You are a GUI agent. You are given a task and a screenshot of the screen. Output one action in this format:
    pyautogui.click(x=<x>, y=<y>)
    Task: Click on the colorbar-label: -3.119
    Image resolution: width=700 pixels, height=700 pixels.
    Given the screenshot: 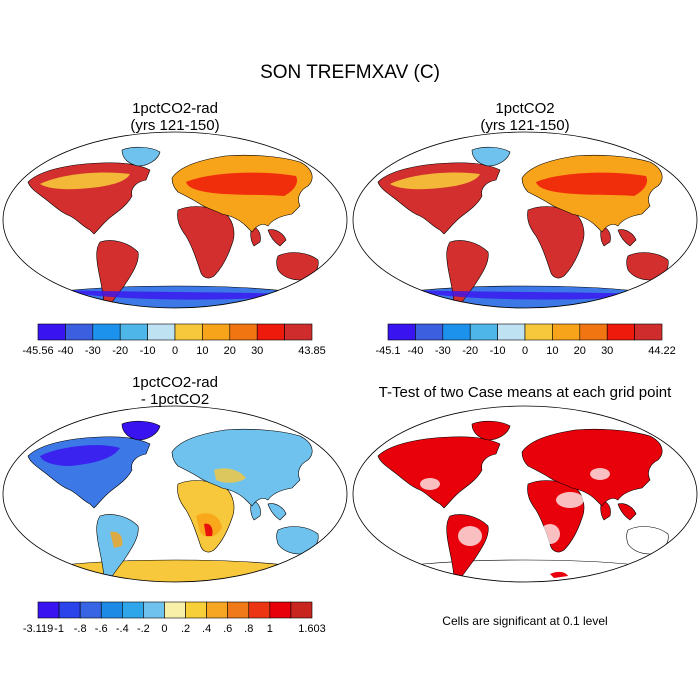 What is the action you would take?
    pyautogui.click(x=38, y=629)
    